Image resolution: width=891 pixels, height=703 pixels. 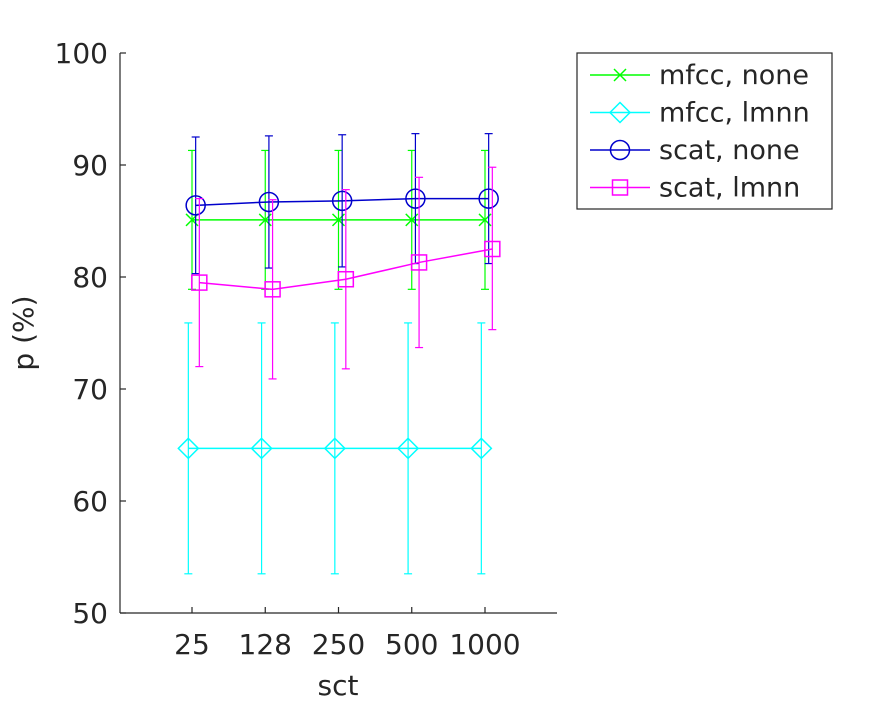 What do you see at coordinates (90, 389) in the screenshot?
I see `y-tick-label: 70` at bounding box center [90, 389].